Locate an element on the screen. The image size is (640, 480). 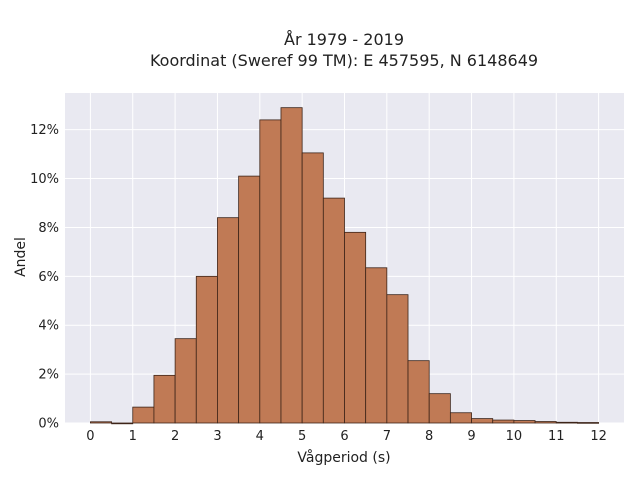
x-tick-label: 8 is located at coordinates (429, 436).